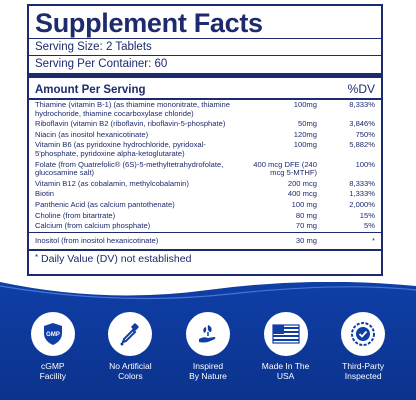 The image size is (416, 400). What do you see at coordinates (304, 204) in the screenshot?
I see `nutrient-amount: 100 mg` at bounding box center [304, 204].